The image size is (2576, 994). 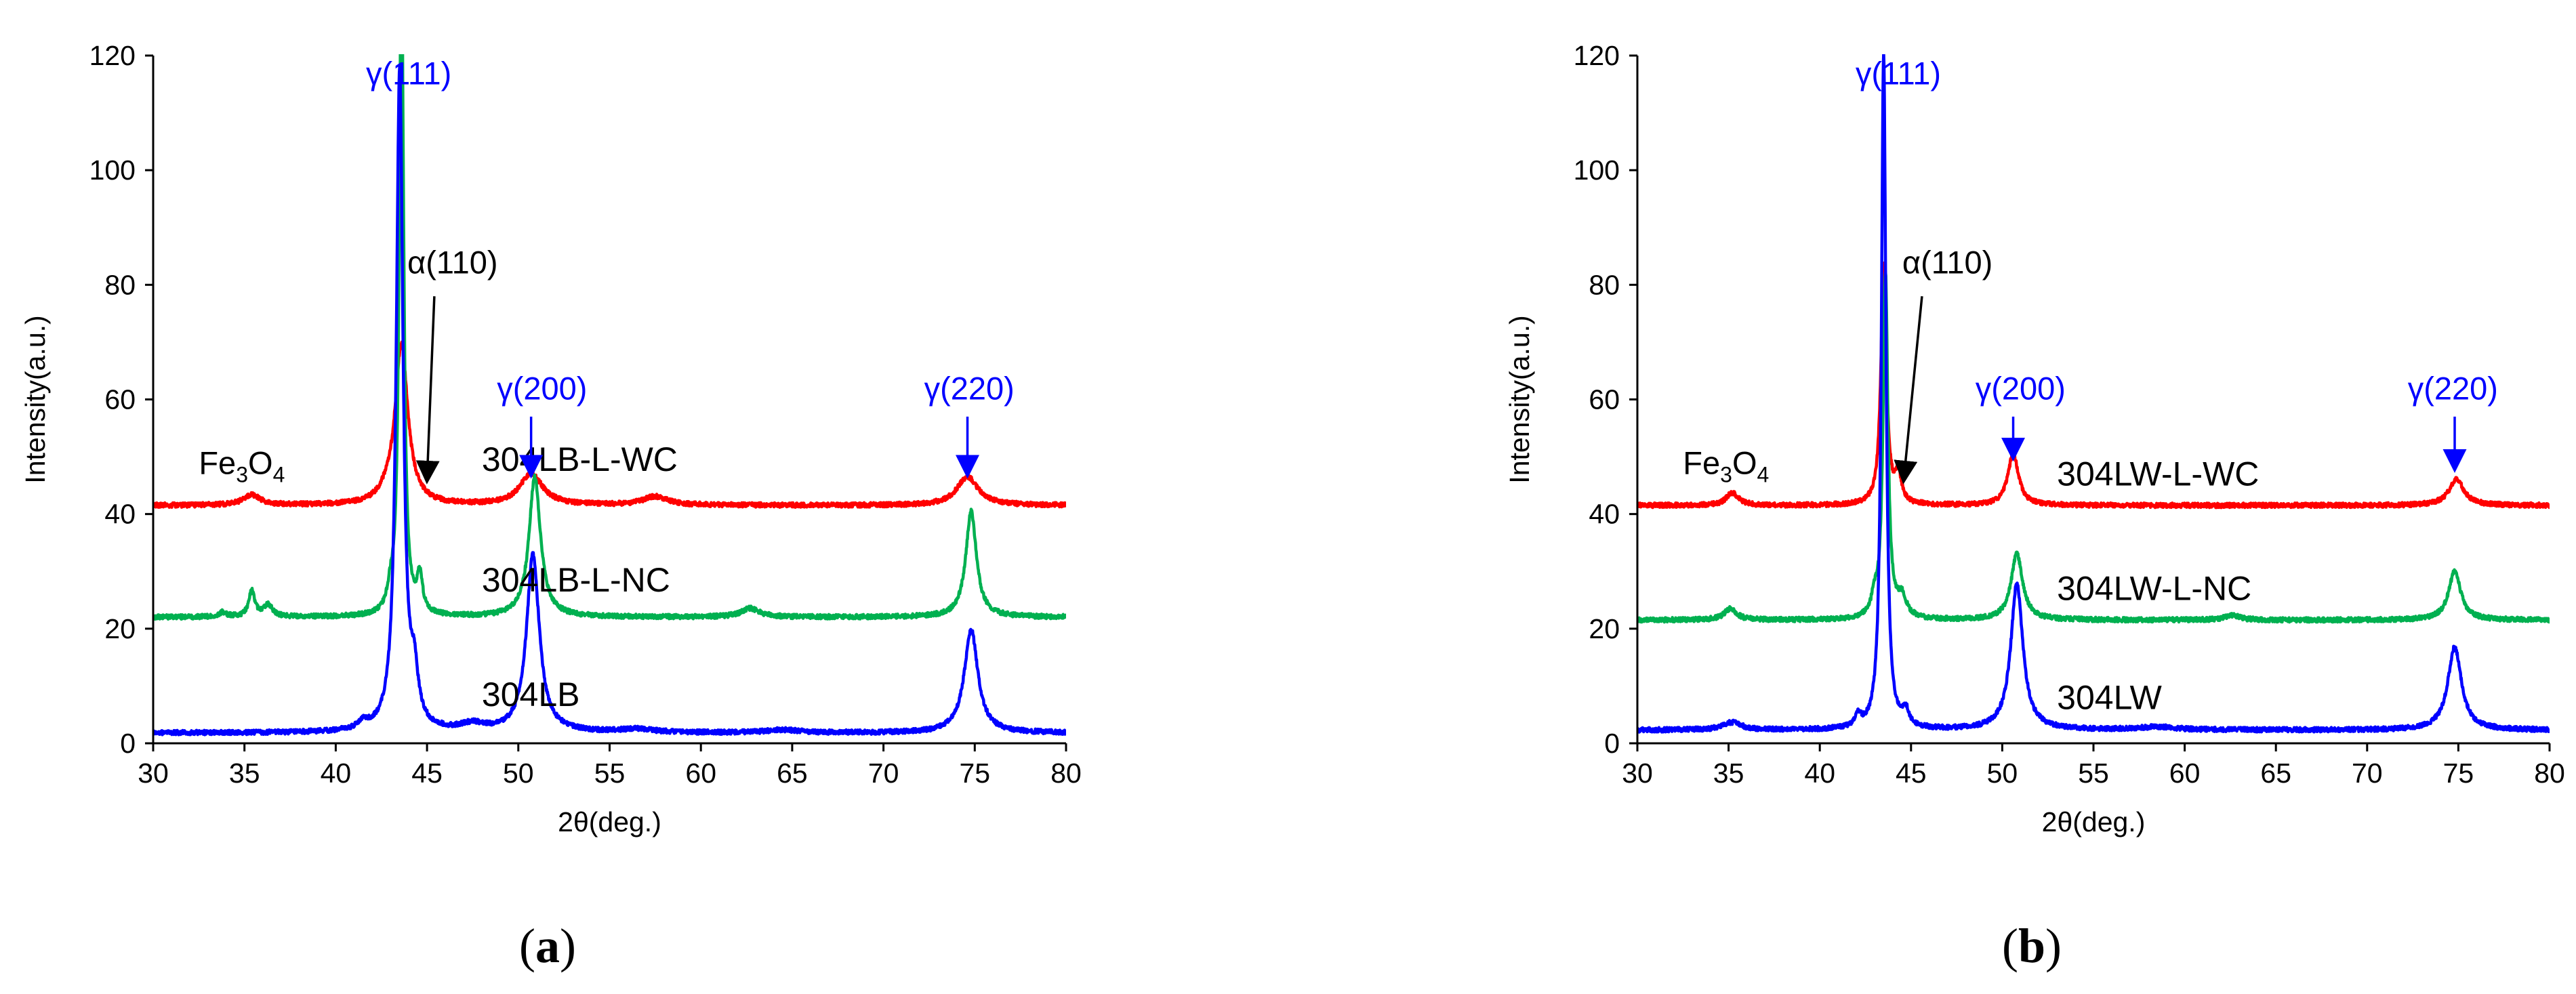 What do you see at coordinates (2158, 474) in the screenshot?
I see `series-label: 304LW-L-WC` at bounding box center [2158, 474].